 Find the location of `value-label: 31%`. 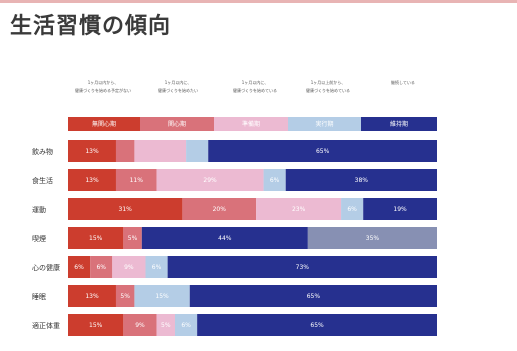

value-label: 31% is located at coordinates (126, 209).